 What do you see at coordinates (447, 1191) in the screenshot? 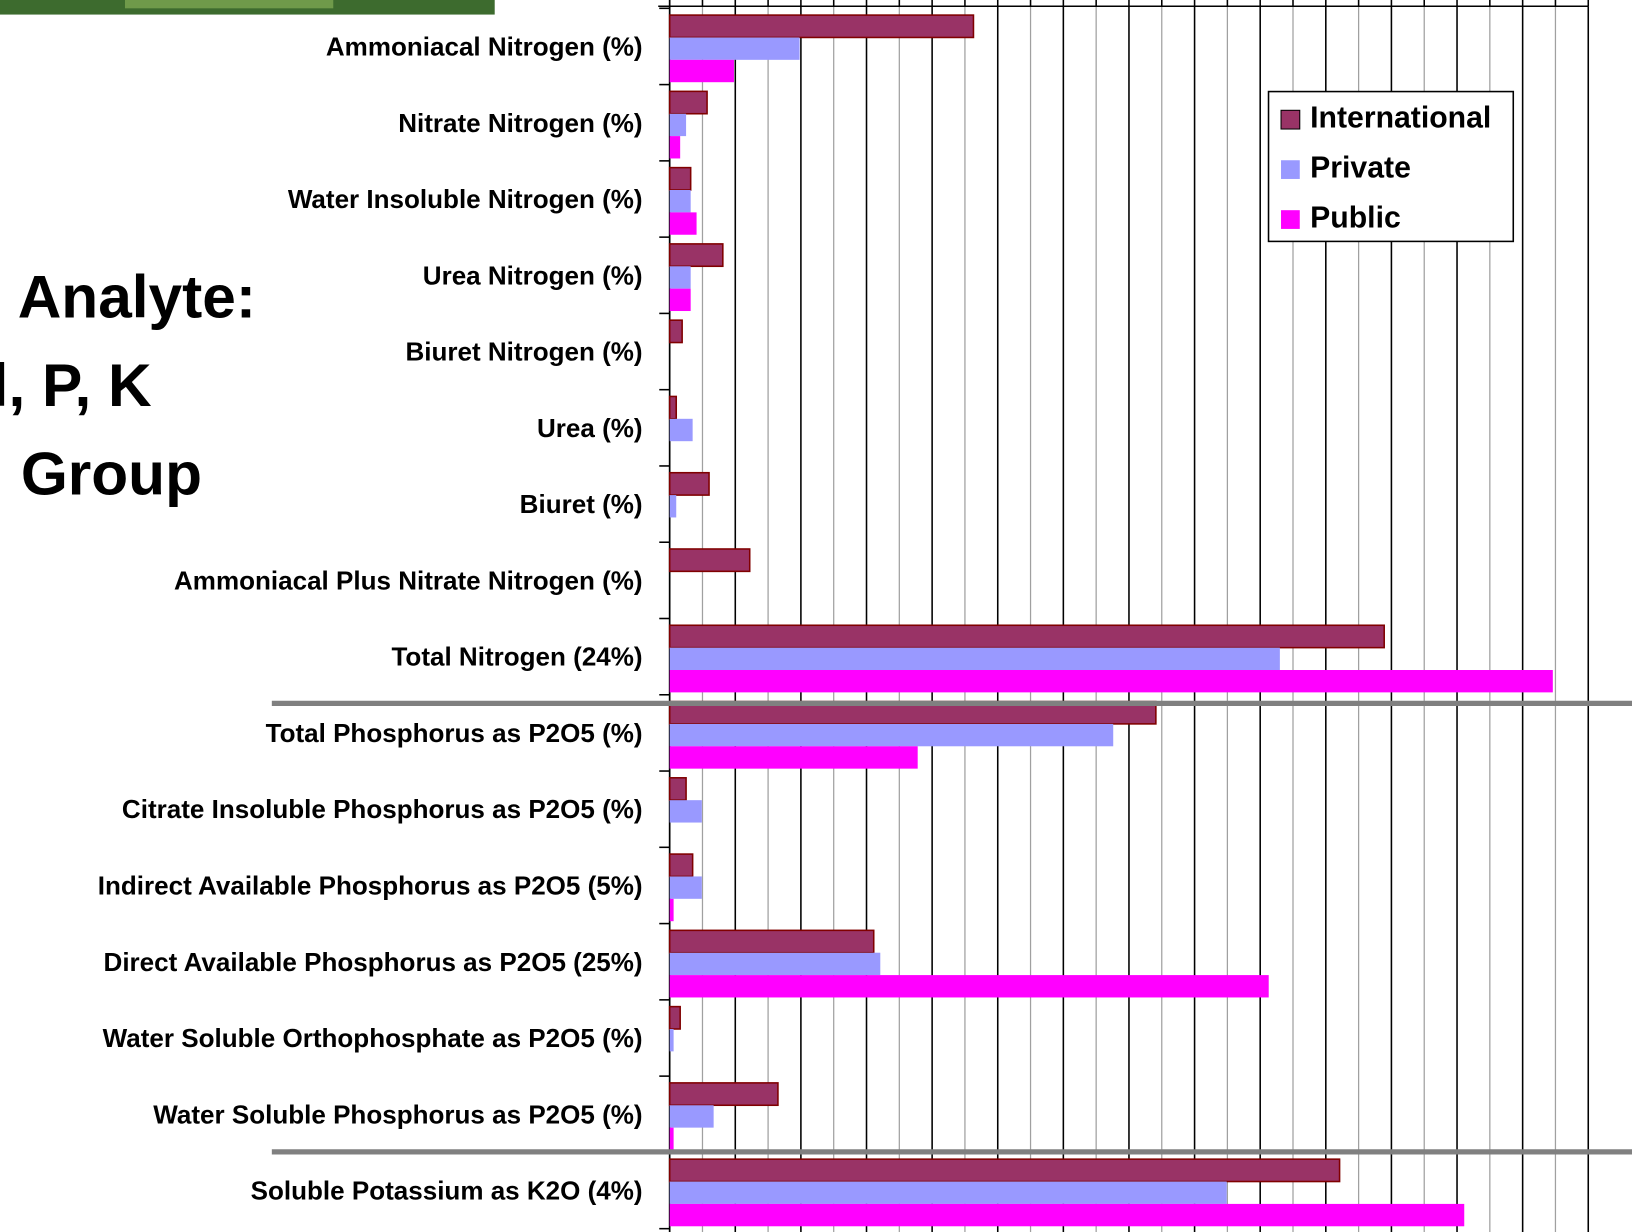
I see `y-tick-label: Soluble Potassium as K2O (4%)` at bounding box center [447, 1191].